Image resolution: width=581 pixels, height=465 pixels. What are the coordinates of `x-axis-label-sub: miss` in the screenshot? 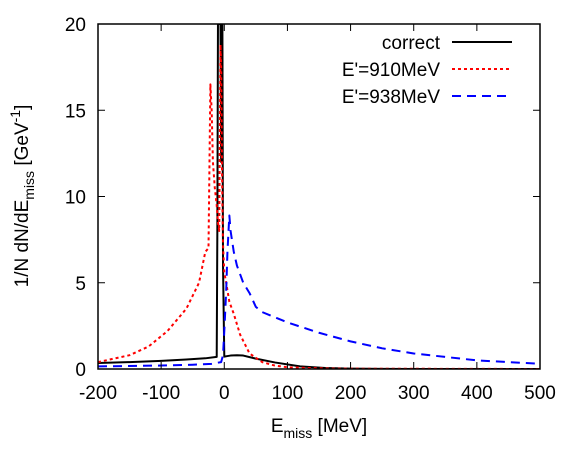 It's located at (298, 433).